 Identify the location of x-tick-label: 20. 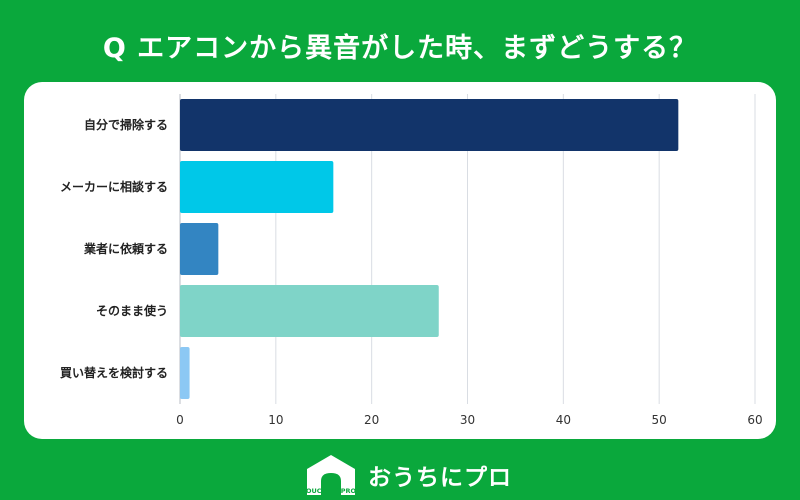
(371, 420).